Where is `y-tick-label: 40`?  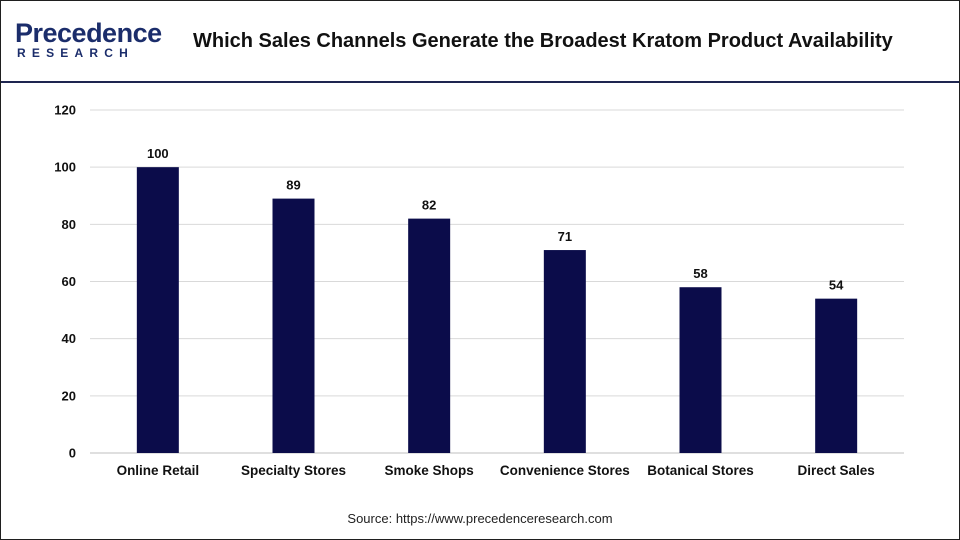 y-tick-label: 40 is located at coordinates (69, 338).